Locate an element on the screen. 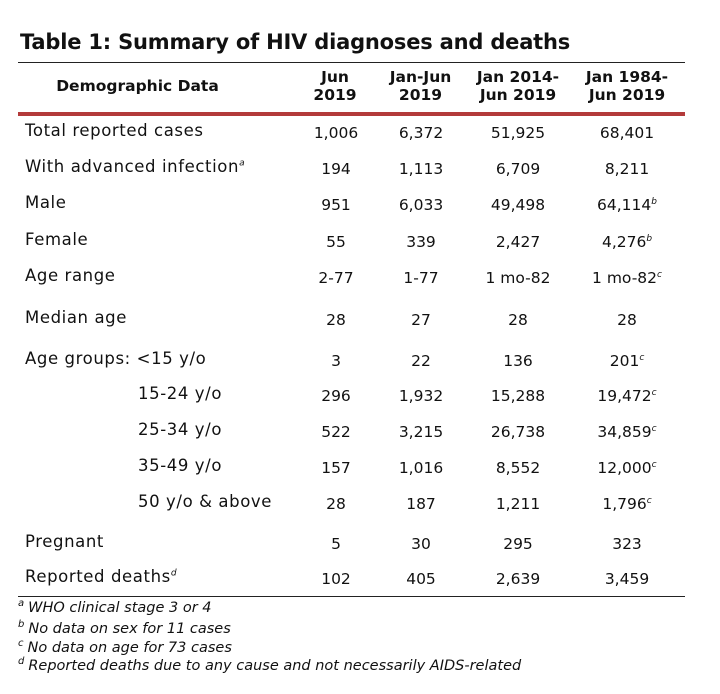  cell-value: 296 is located at coordinates (336, 396).